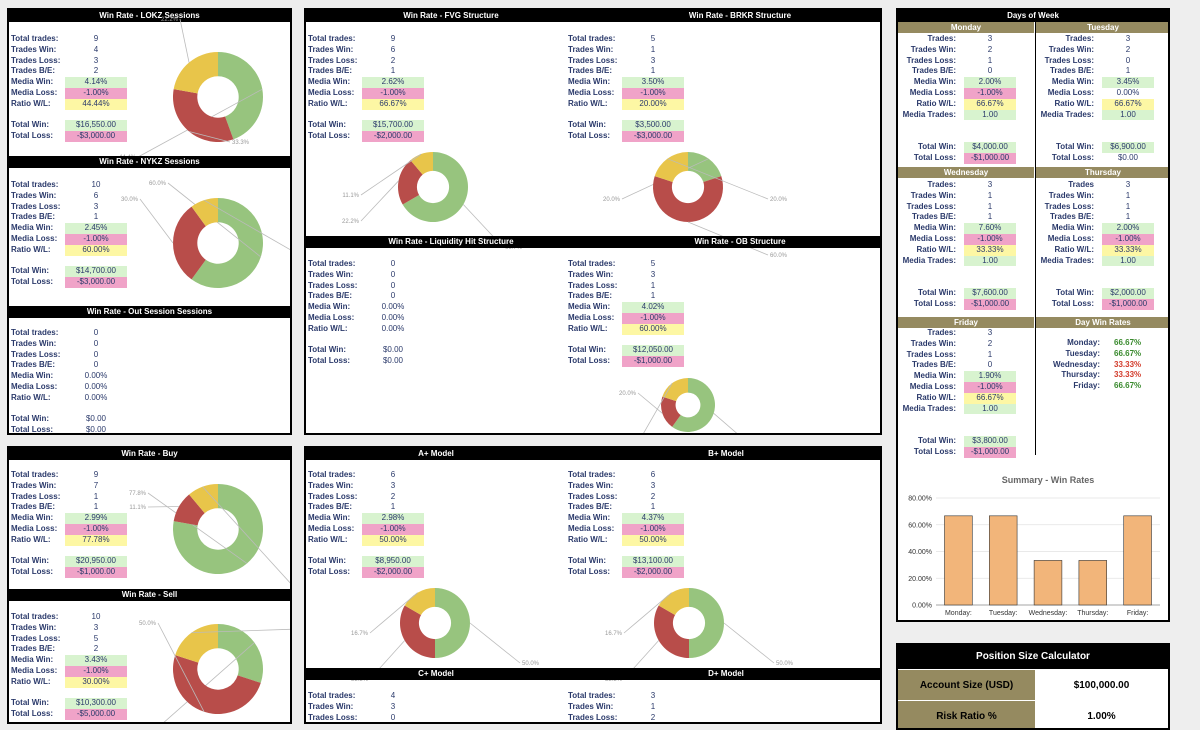 This screenshot has height=730, width=1200. I want to click on media-win-row: Media Win: 0.00%, so click(72, 376).